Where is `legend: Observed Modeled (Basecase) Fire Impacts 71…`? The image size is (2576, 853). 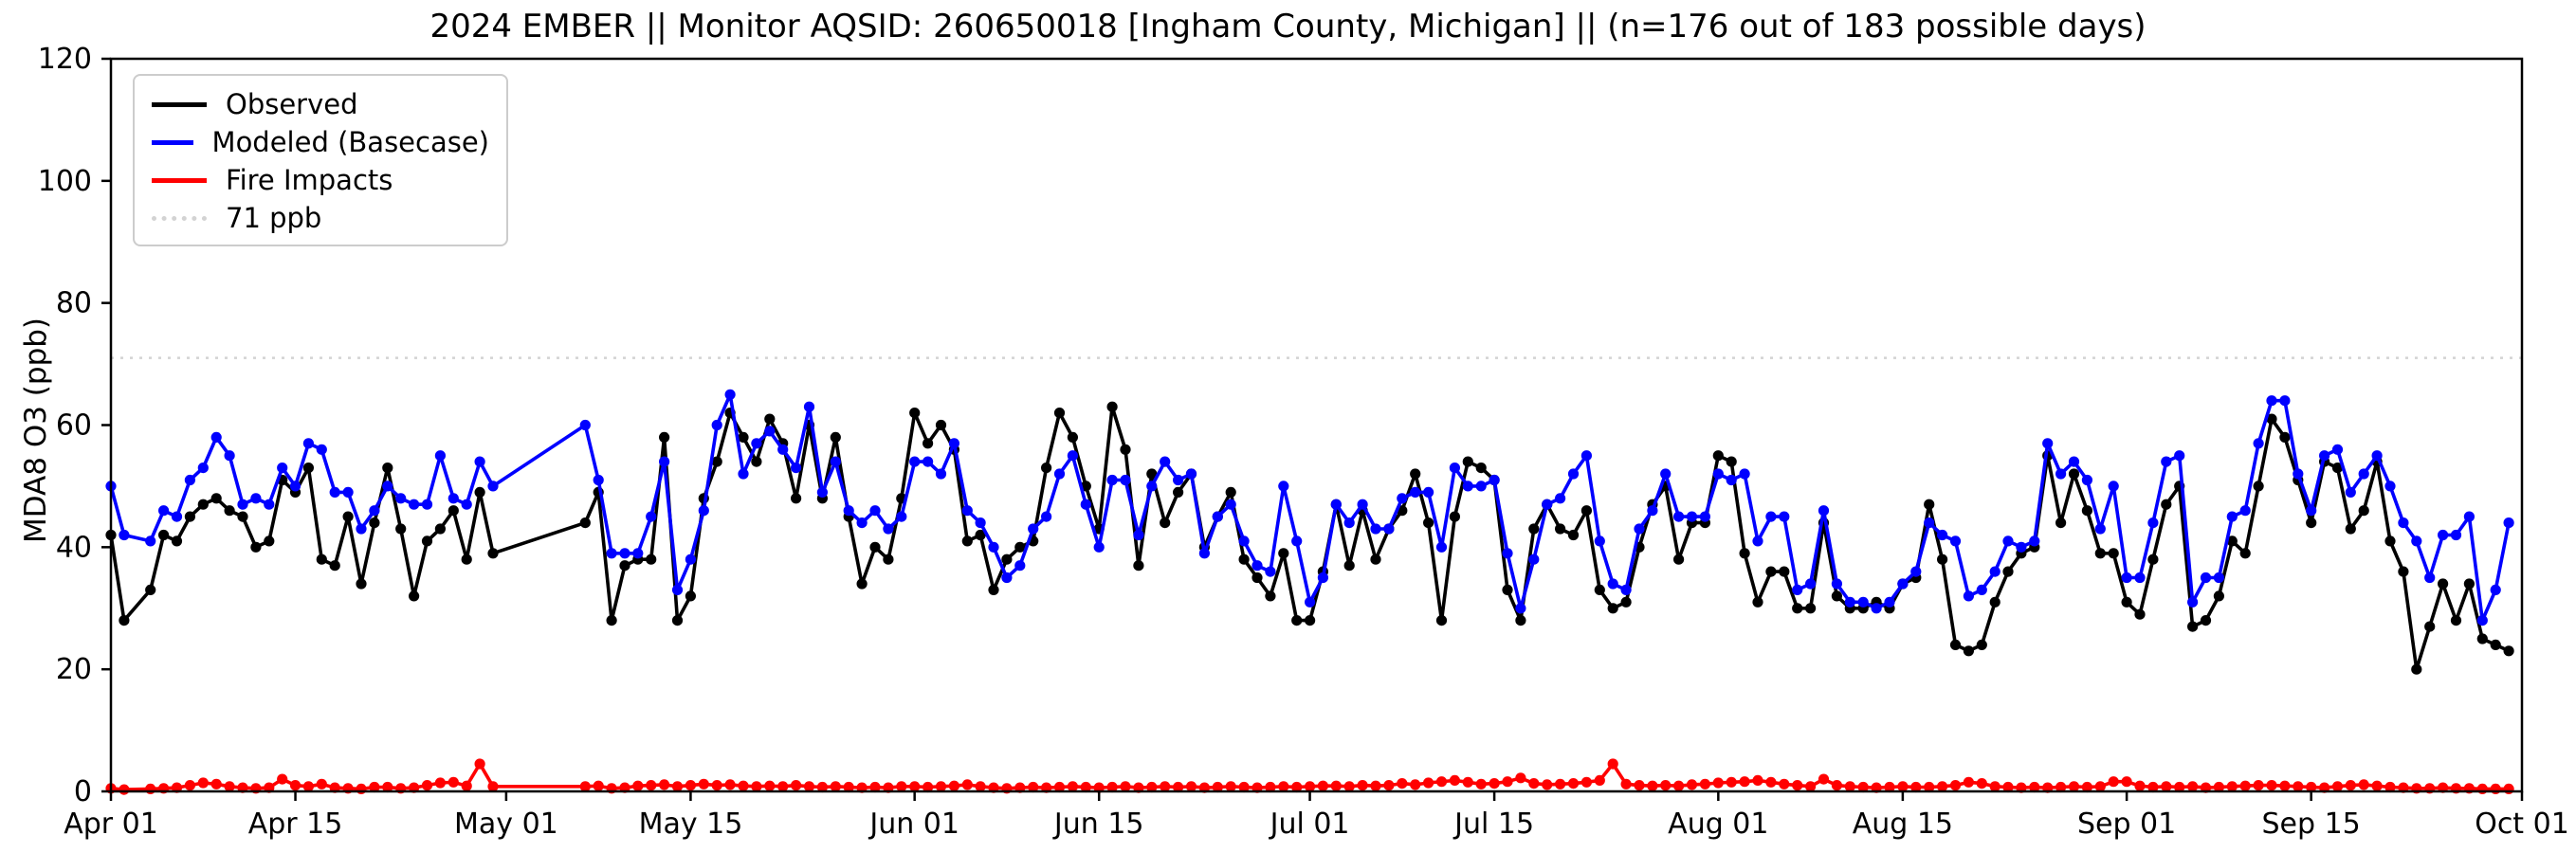
legend: Observed Modeled (Basecase) Fire Impacts 71… is located at coordinates (320, 160).